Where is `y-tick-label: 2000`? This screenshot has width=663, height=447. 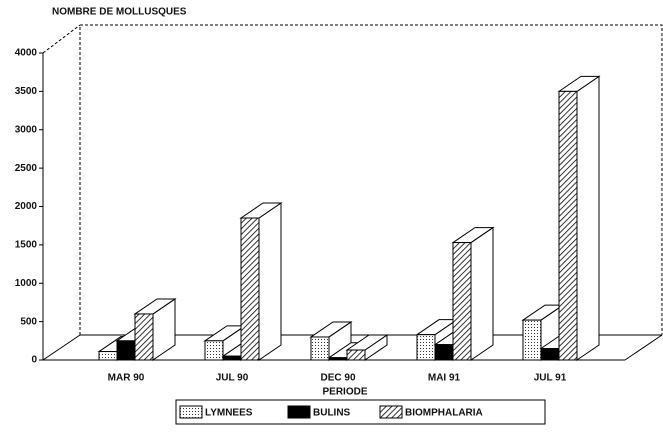
y-tick-label: 2000 is located at coordinates (26, 206).